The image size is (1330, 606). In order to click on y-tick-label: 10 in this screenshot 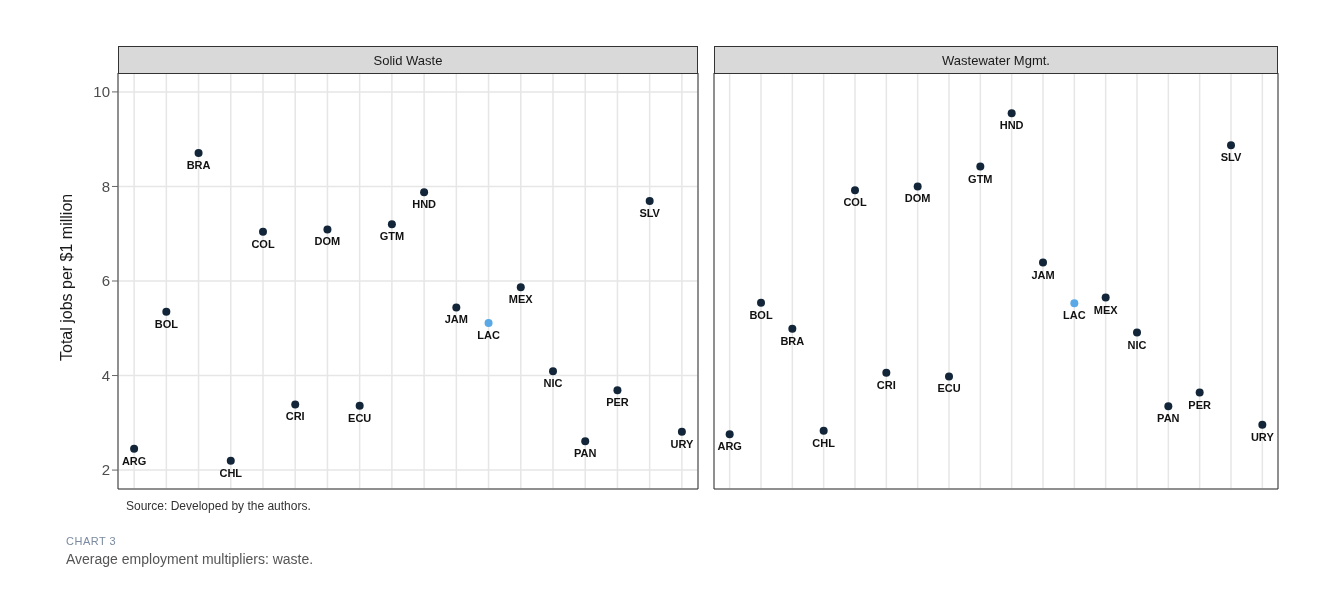, I will do `click(101, 92)`.